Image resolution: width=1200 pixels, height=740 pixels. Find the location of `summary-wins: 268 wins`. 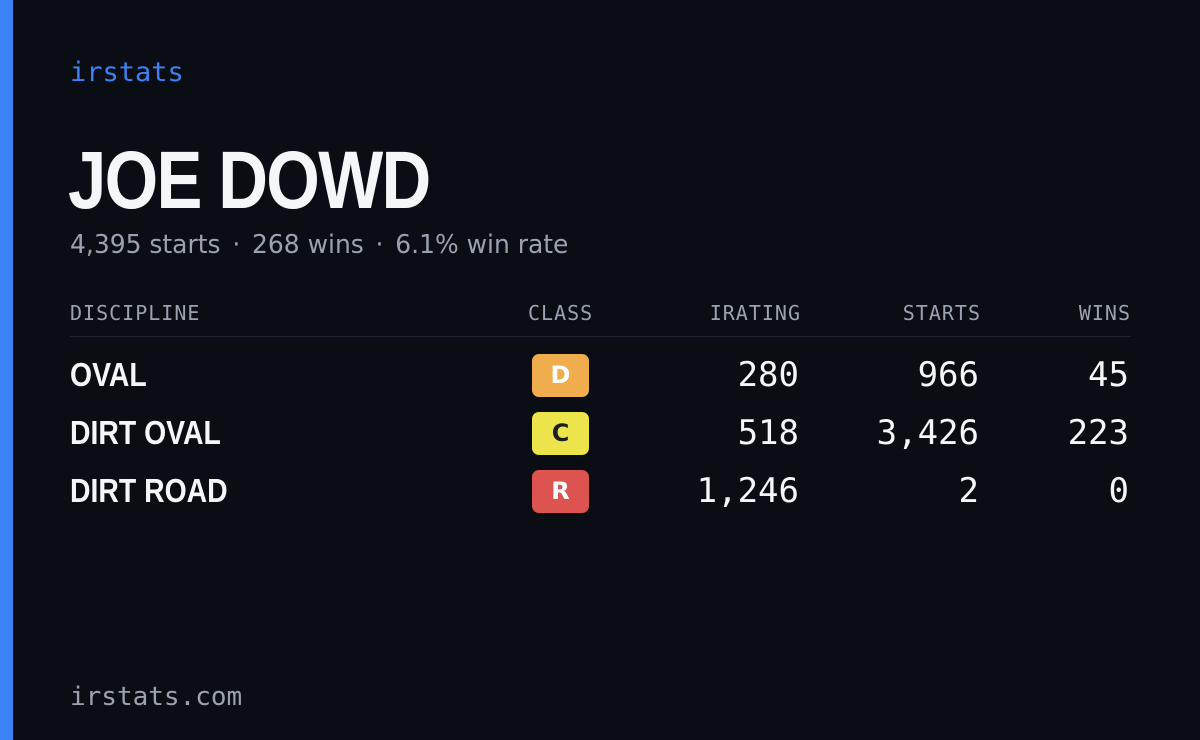

summary-wins: 268 wins is located at coordinates (308, 245).